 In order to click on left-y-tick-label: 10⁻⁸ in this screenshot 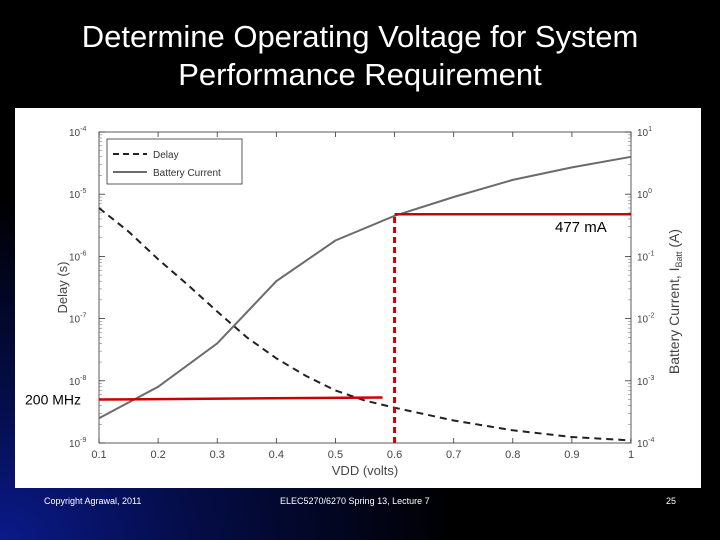, I will do `click(77, 381)`.